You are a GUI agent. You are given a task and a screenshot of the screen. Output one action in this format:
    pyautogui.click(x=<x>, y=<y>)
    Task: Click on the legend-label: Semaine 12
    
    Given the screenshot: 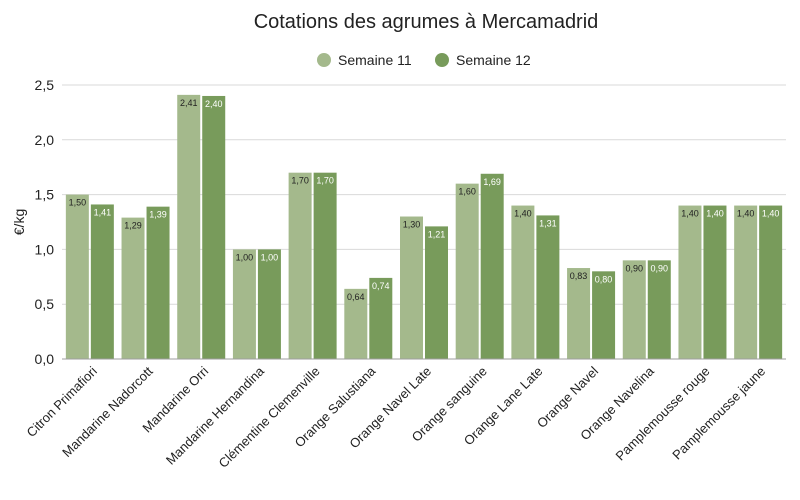 What is the action you would take?
    pyautogui.click(x=493, y=60)
    